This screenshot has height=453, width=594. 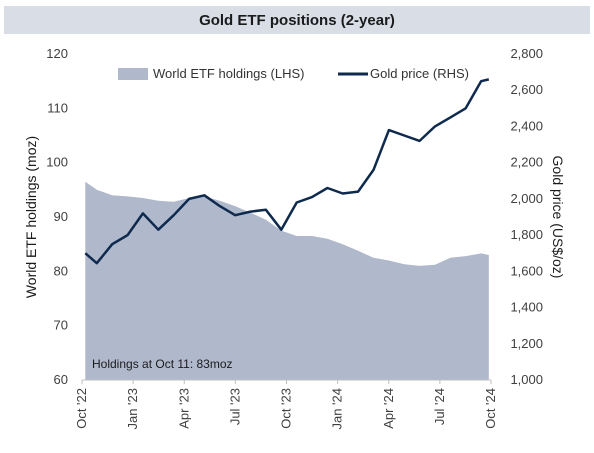 What do you see at coordinates (388, 408) in the screenshot?
I see `x-tick-label: Apr '24` at bounding box center [388, 408].